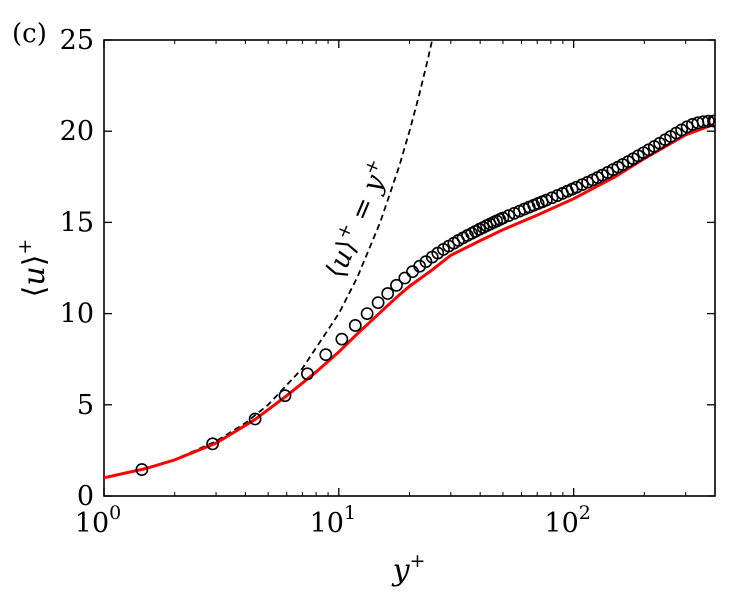 This screenshot has width=729, height=597. I want to click on x-tick-label: 10¹, so click(333, 520).